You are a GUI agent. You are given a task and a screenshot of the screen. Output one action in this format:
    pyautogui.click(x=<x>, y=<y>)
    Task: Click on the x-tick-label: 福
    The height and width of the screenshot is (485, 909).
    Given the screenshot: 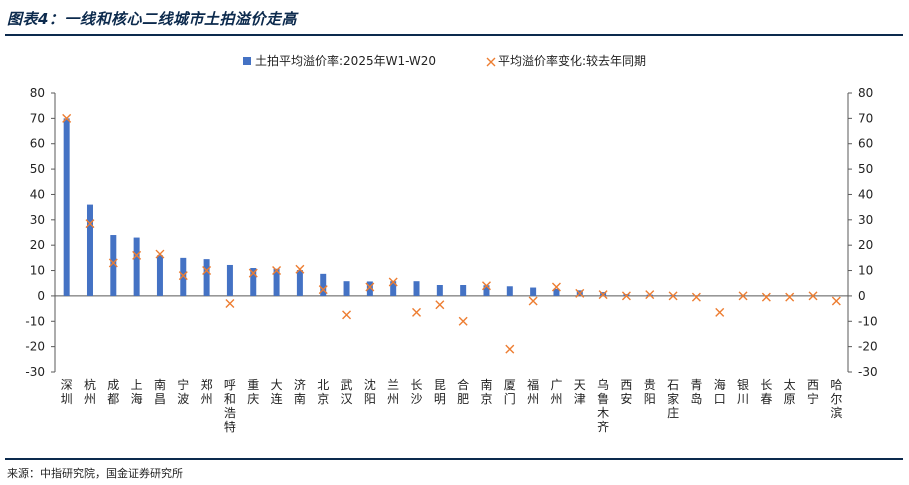 What is the action you would take?
    pyautogui.click(x=533, y=384)
    